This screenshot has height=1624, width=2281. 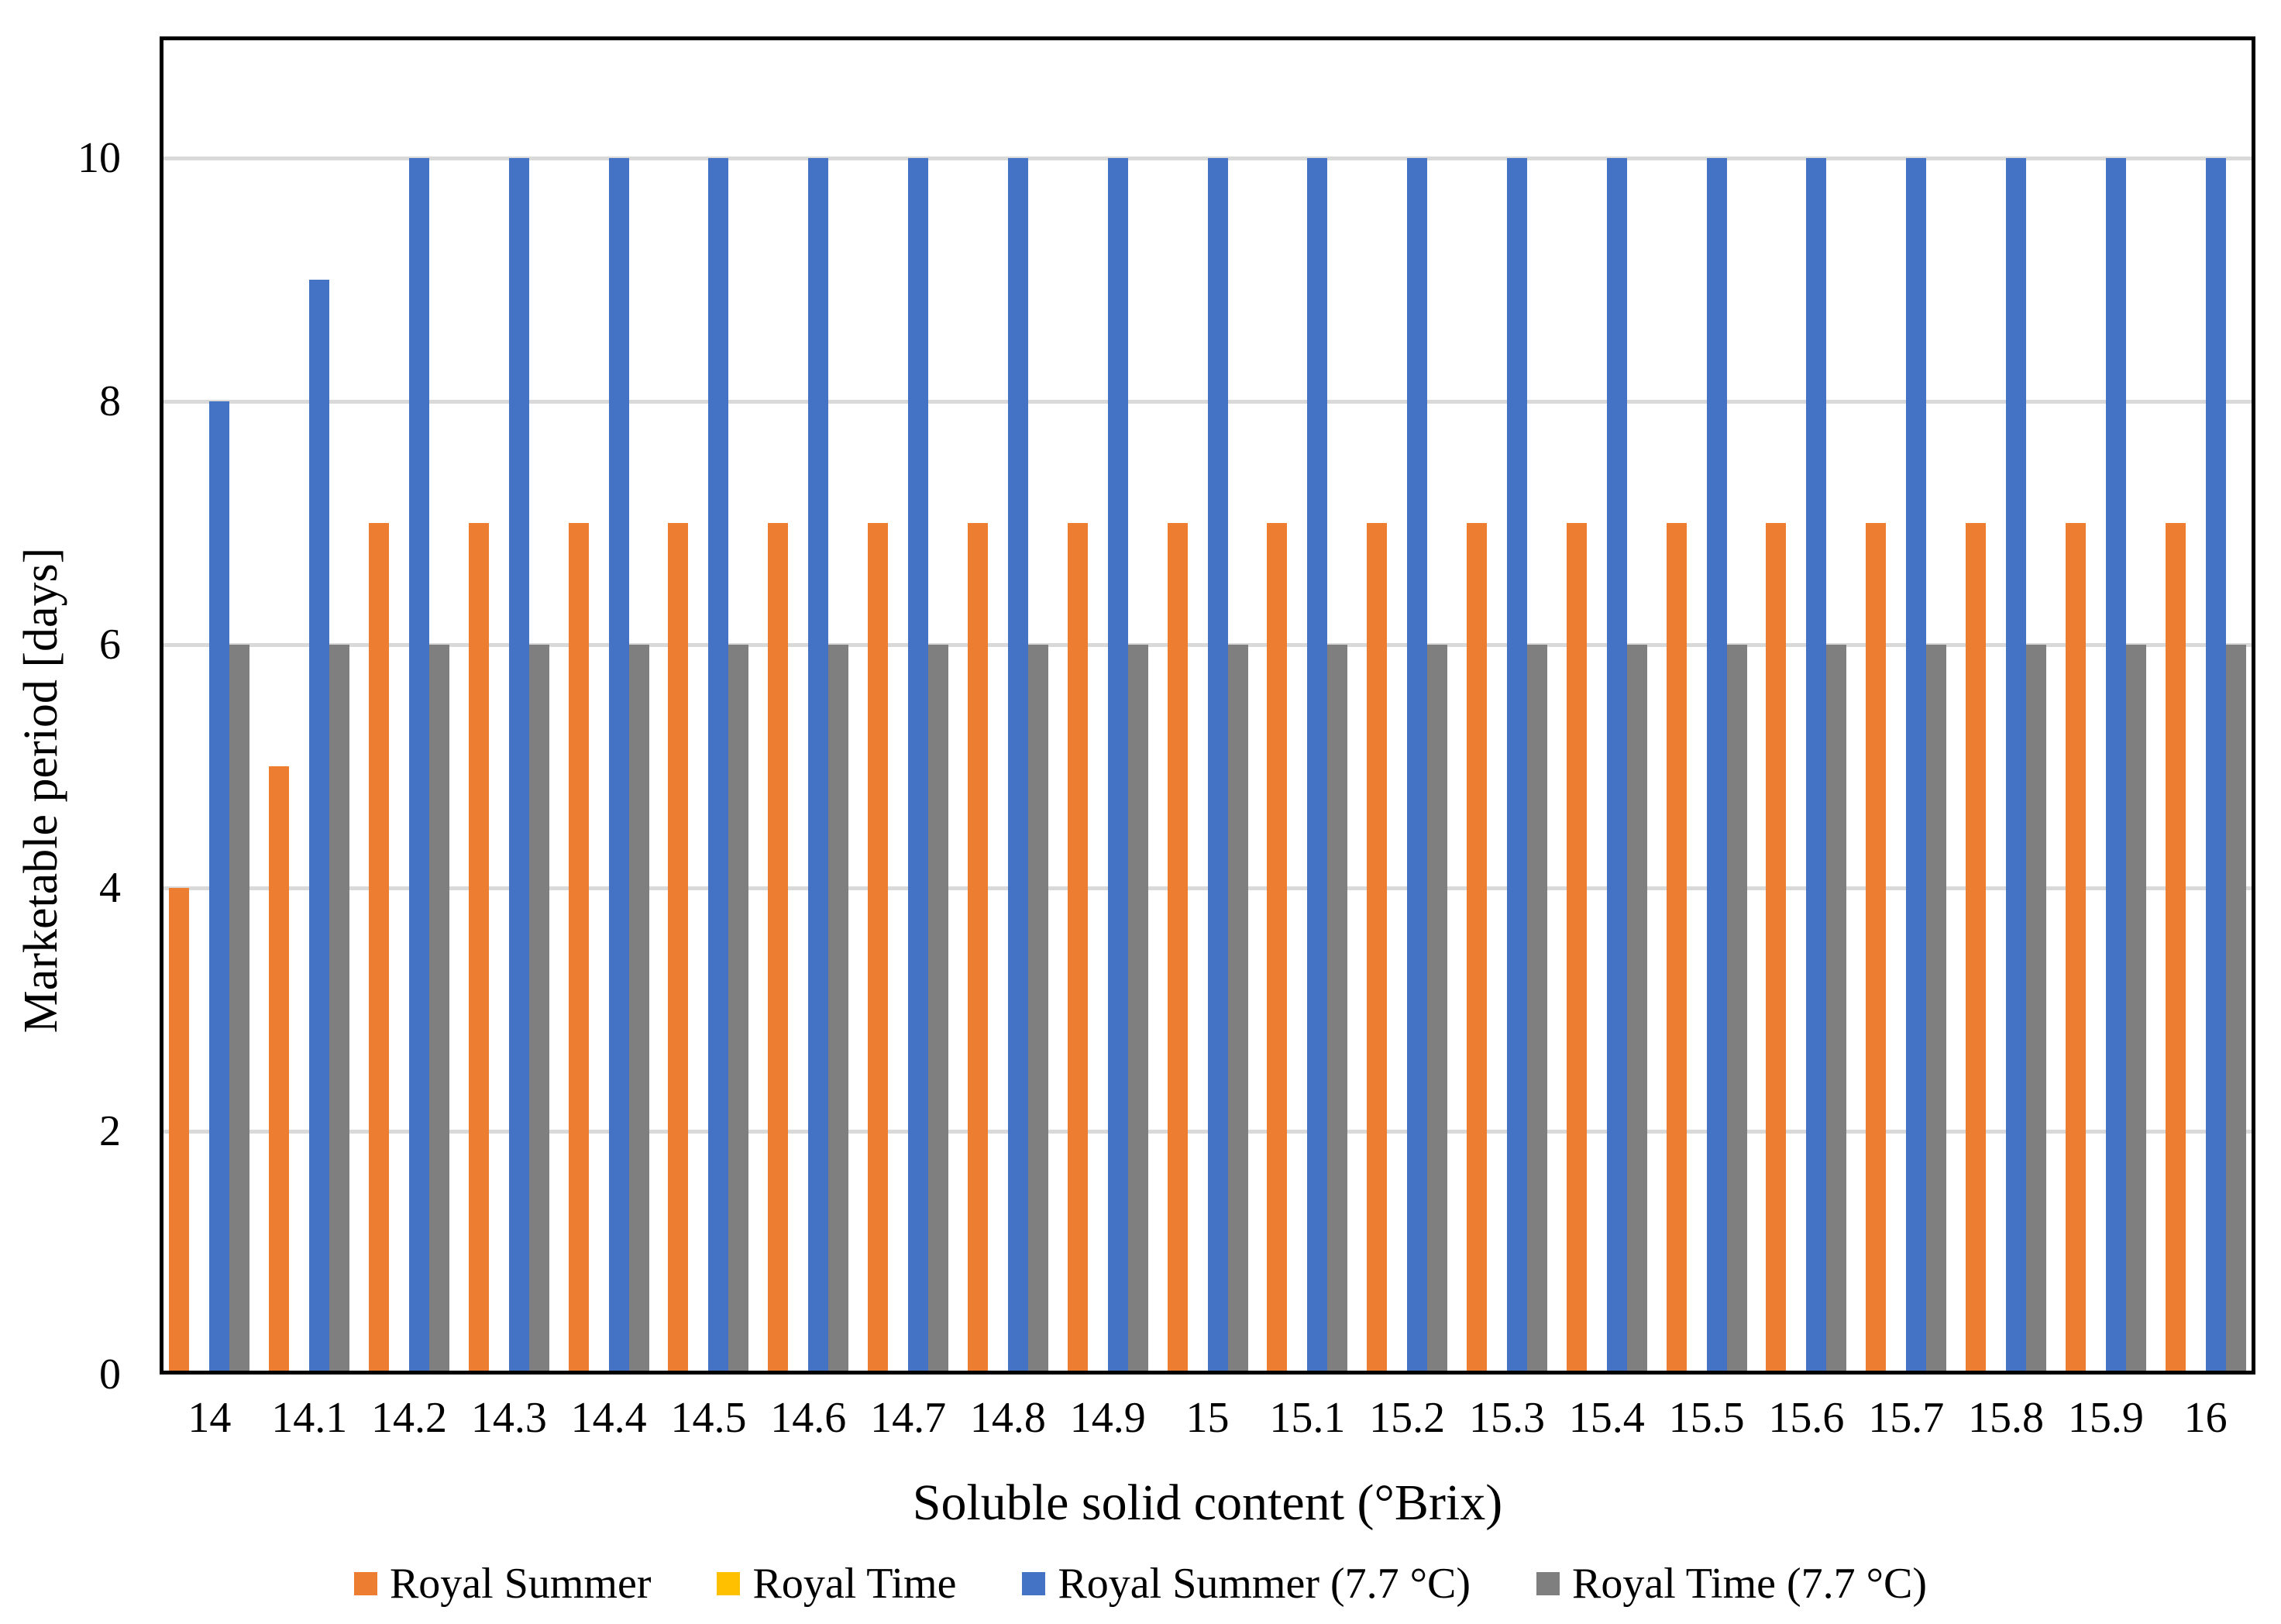 I want to click on x-tick-label: 14.8, so click(x=1007, y=1418).